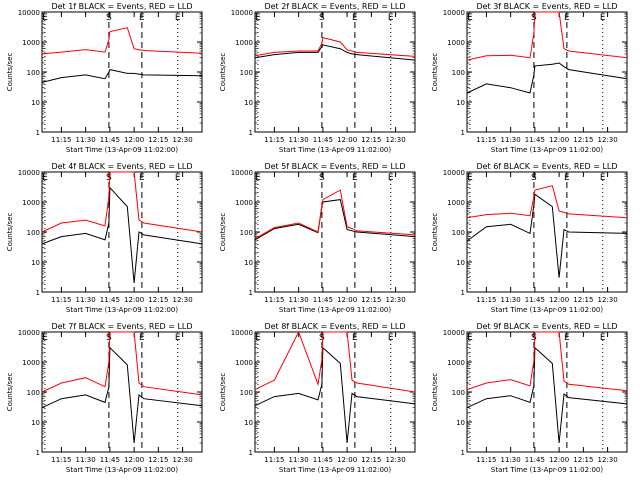 This screenshot has height=480, width=640. What do you see at coordinates (334, 326) in the screenshot?
I see `chart-title: Det 8f BLACK = Events, RED = LLD` at bounding box center [334, 326].